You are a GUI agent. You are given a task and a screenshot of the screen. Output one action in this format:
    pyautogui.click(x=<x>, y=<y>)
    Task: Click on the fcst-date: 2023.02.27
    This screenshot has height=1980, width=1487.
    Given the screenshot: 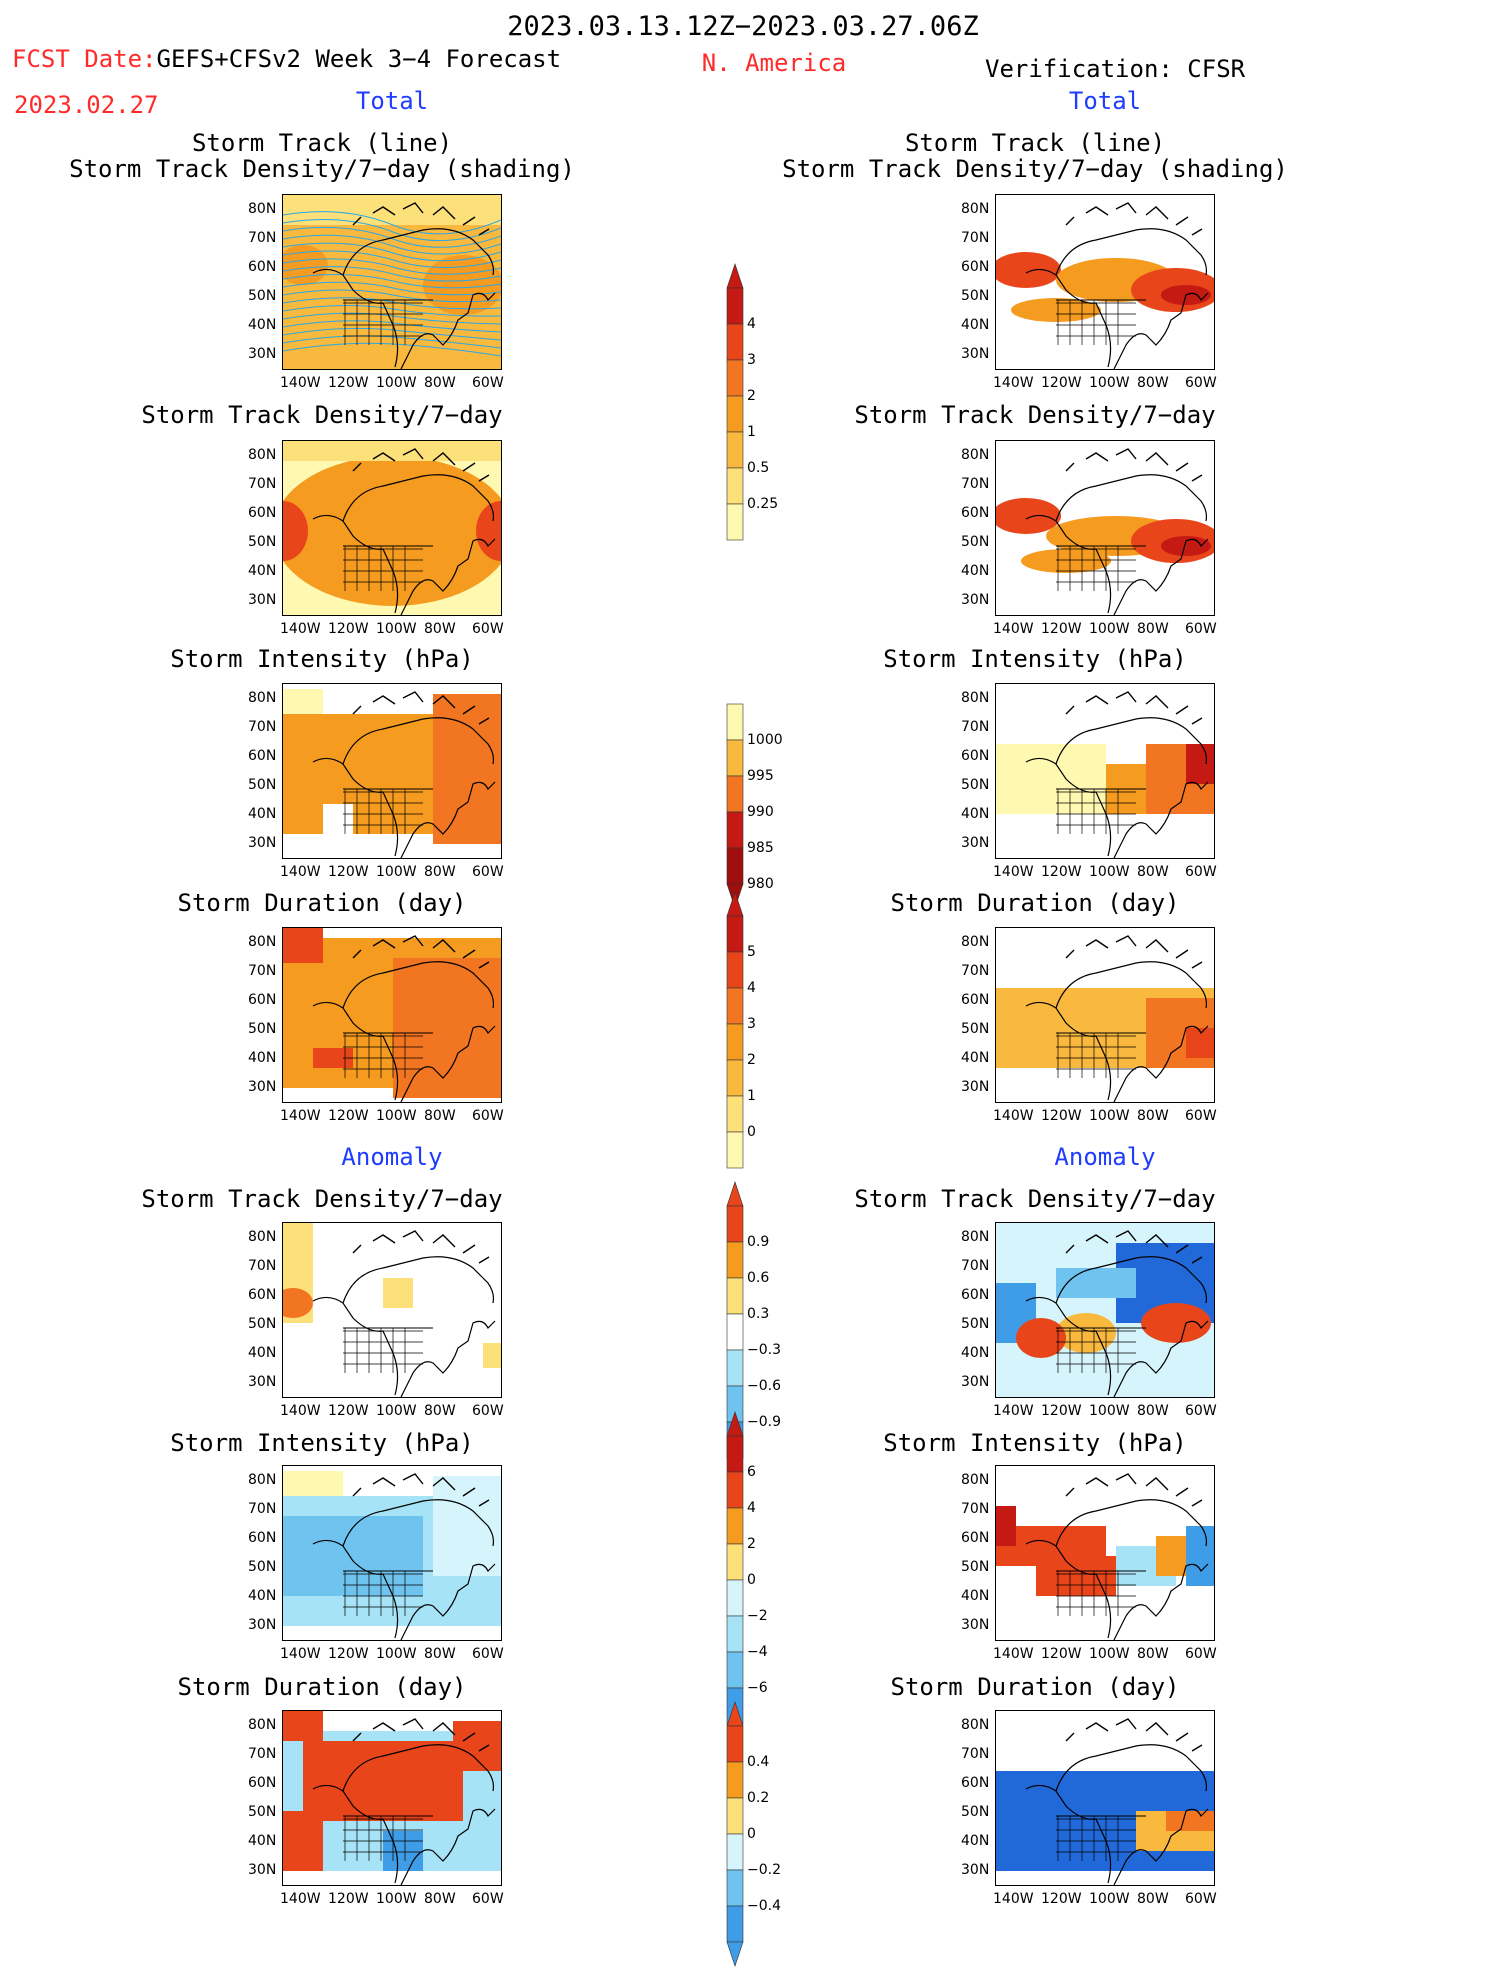 What is the action you would take?
    pyautogui.click(x=86, y=105)
    